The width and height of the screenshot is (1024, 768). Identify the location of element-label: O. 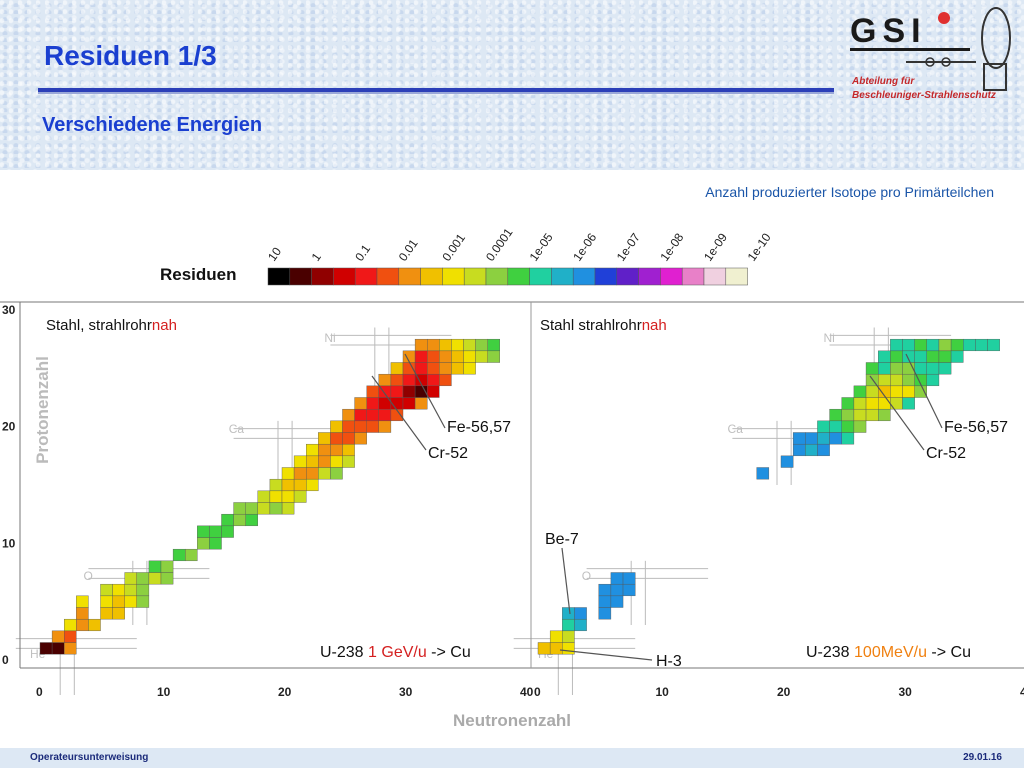
(88, 576).